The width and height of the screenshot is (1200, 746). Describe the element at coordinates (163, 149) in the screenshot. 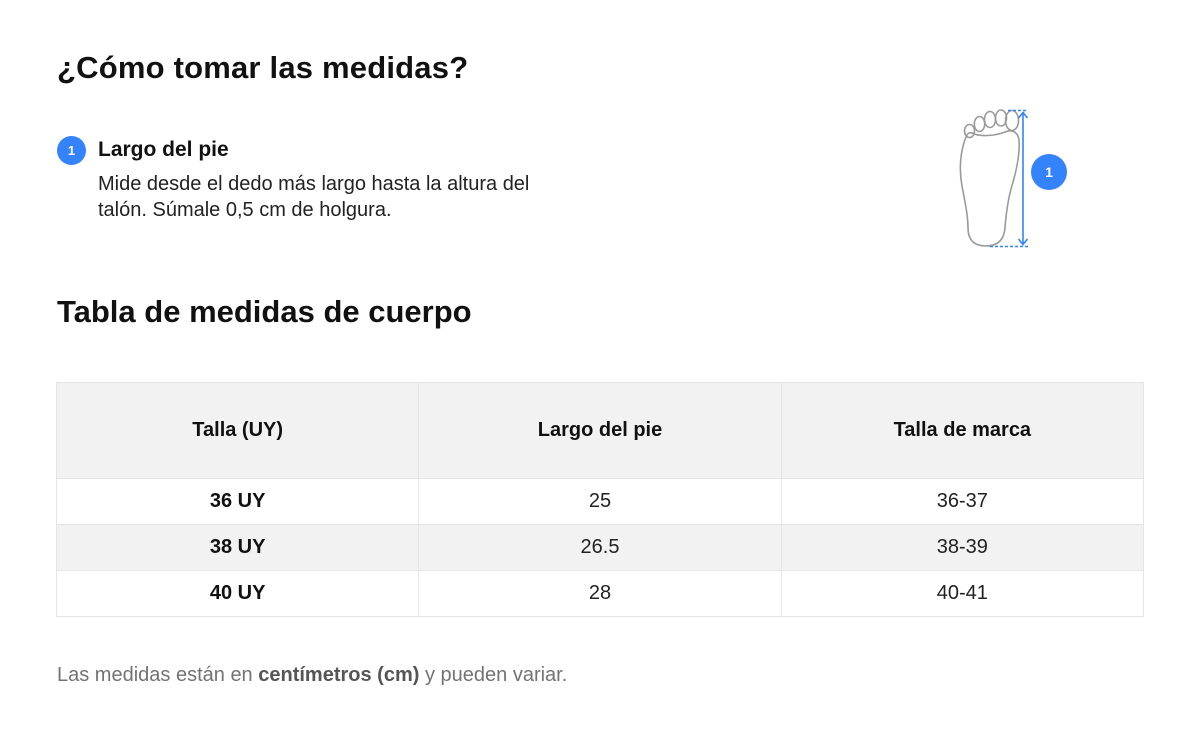

I see `step-title: Largo del pie` at that location.